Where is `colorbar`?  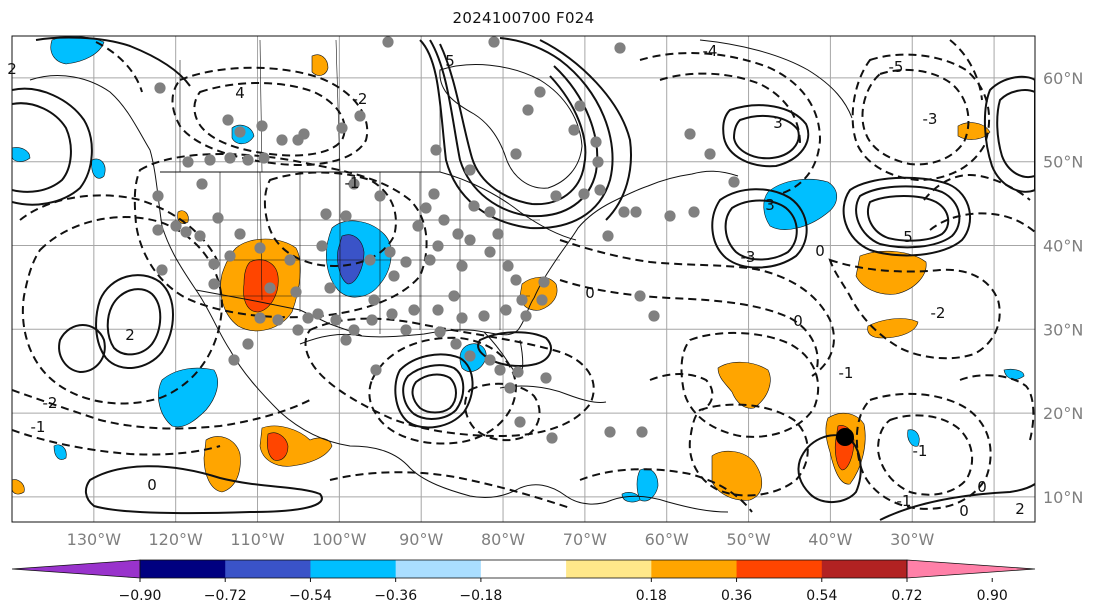
colorbar is located at coordinates (523, 569).